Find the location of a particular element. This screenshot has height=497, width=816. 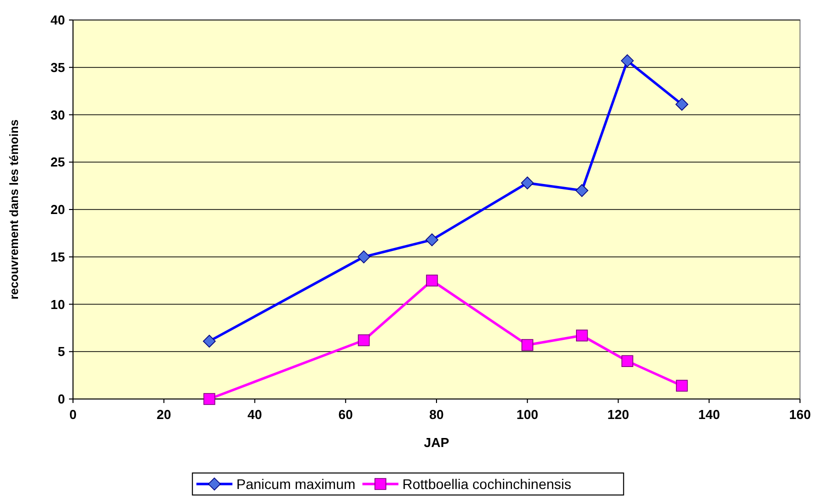

y-tick-label: 20 is located at coordinates (57, 210).